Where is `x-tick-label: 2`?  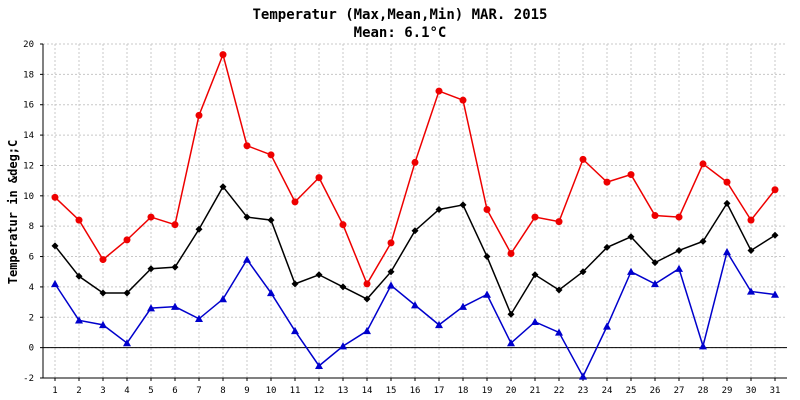 x-tick-label: 2 is located at coordinates (78, 391).